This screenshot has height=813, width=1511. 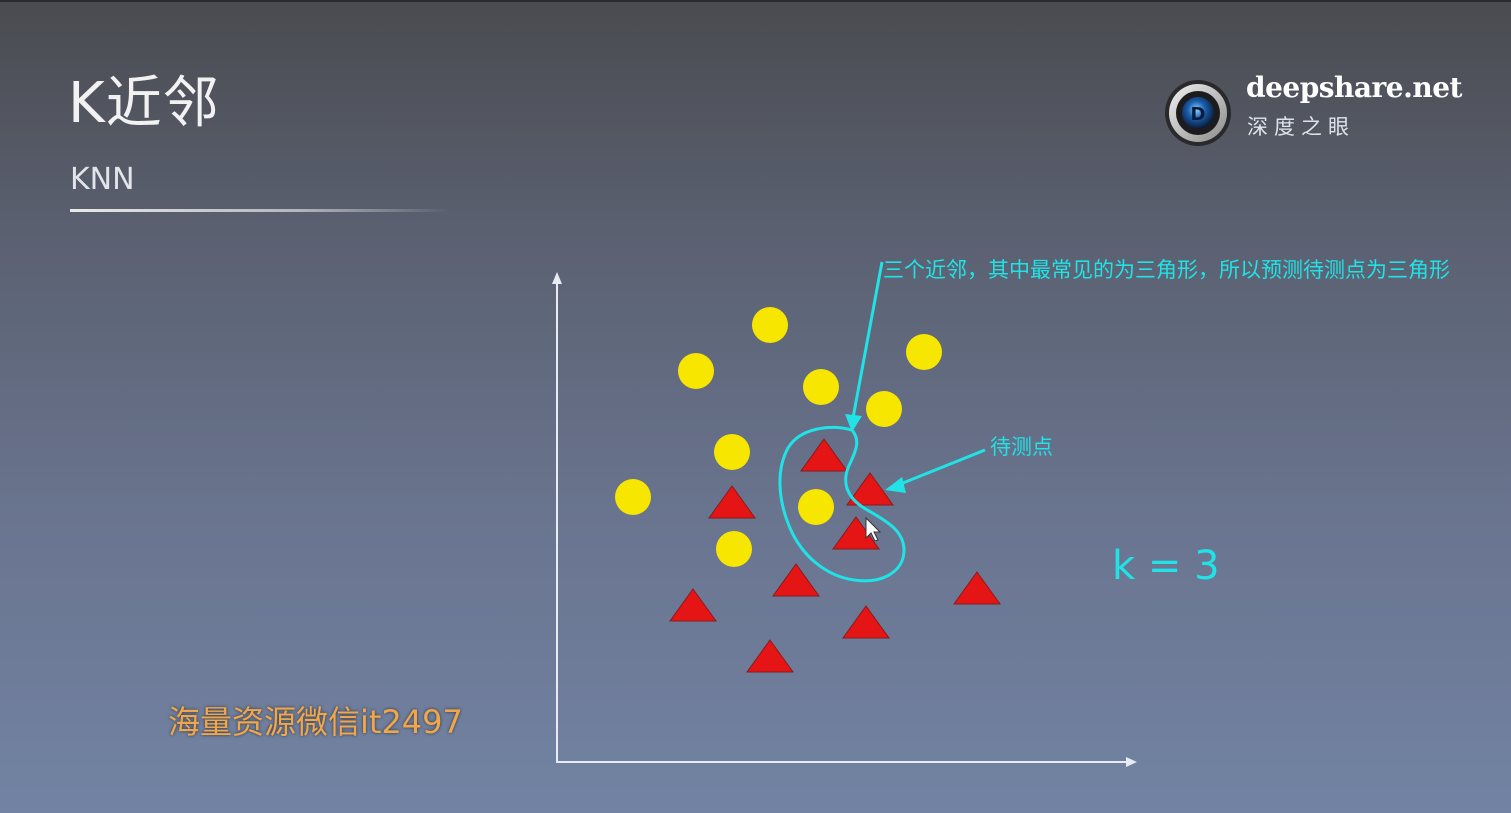 I want to click on test-point-arrow-head-icon, so click(x=895, y=485).